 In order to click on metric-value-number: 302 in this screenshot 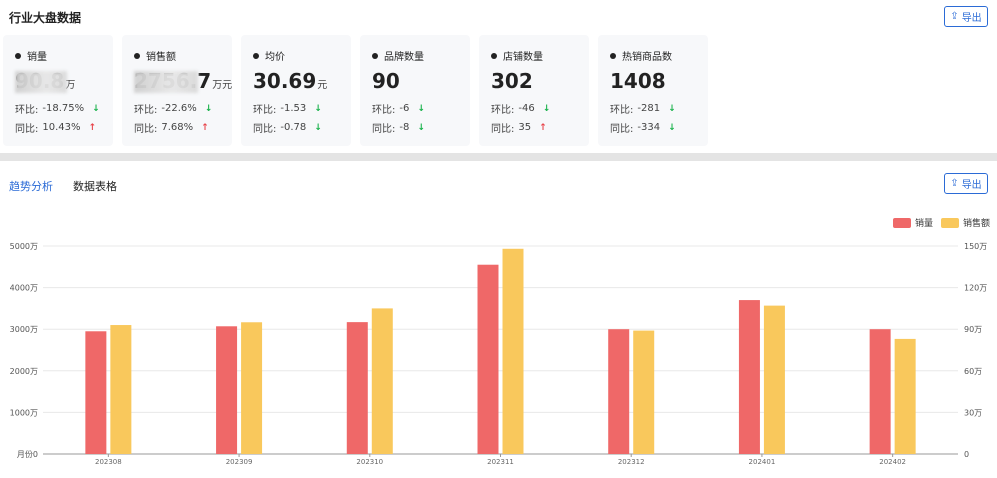, I will do `click(512, 81)`.